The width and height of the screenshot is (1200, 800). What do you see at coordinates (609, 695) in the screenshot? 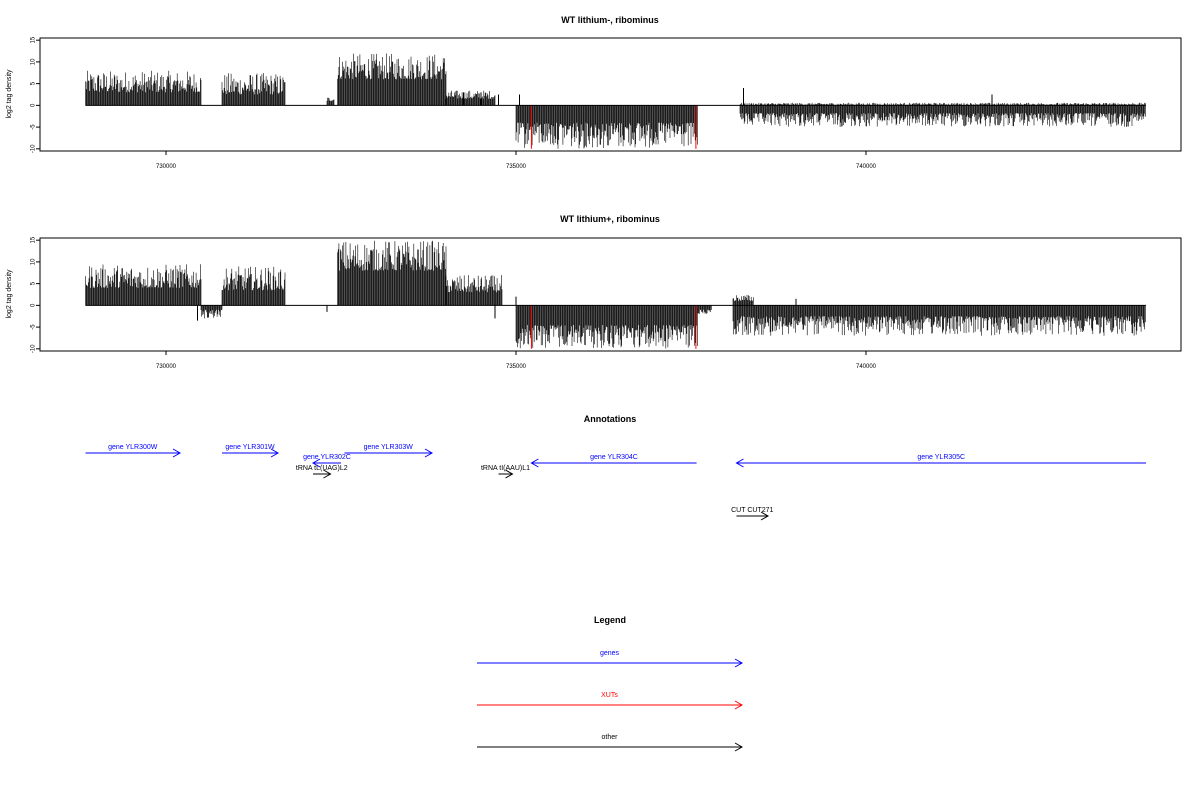
I see `legend-label: XUTs` at bounding box center [609, 695].